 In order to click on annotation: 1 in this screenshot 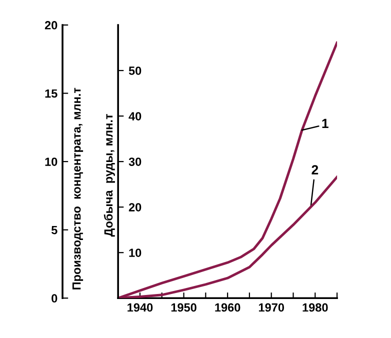, I will do `click(325, 123)`.